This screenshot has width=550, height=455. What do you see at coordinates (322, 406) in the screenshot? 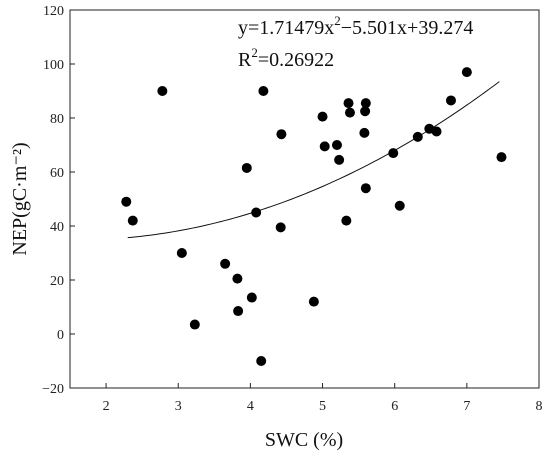
I see `x-tick-label: 5` at bounding box center [322, 406].